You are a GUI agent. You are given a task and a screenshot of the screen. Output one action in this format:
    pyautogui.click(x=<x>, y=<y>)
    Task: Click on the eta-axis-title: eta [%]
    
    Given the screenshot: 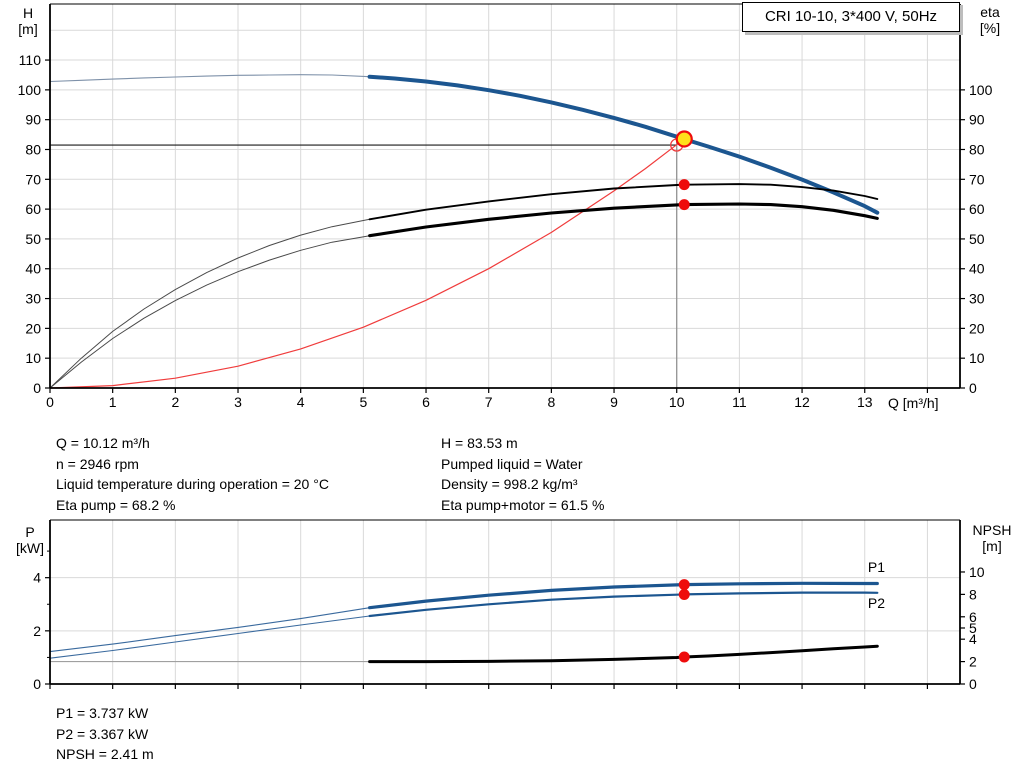 What is the action you would take?
    pyautogui.click(x=990, y=20)
    